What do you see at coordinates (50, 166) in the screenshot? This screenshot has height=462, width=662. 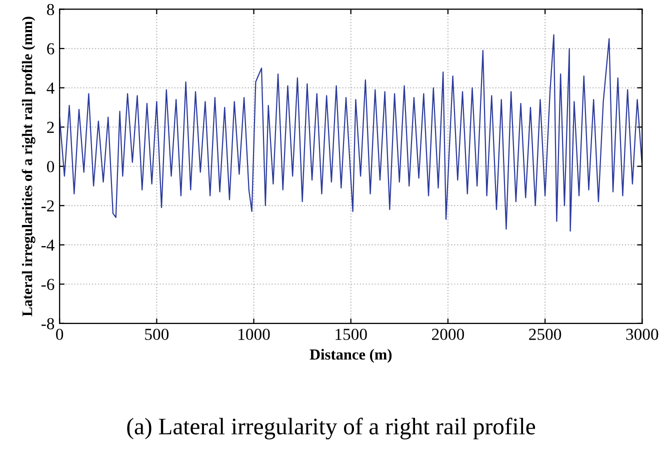 I see `y-tick-label: 0` at bounding box center [50, 166].